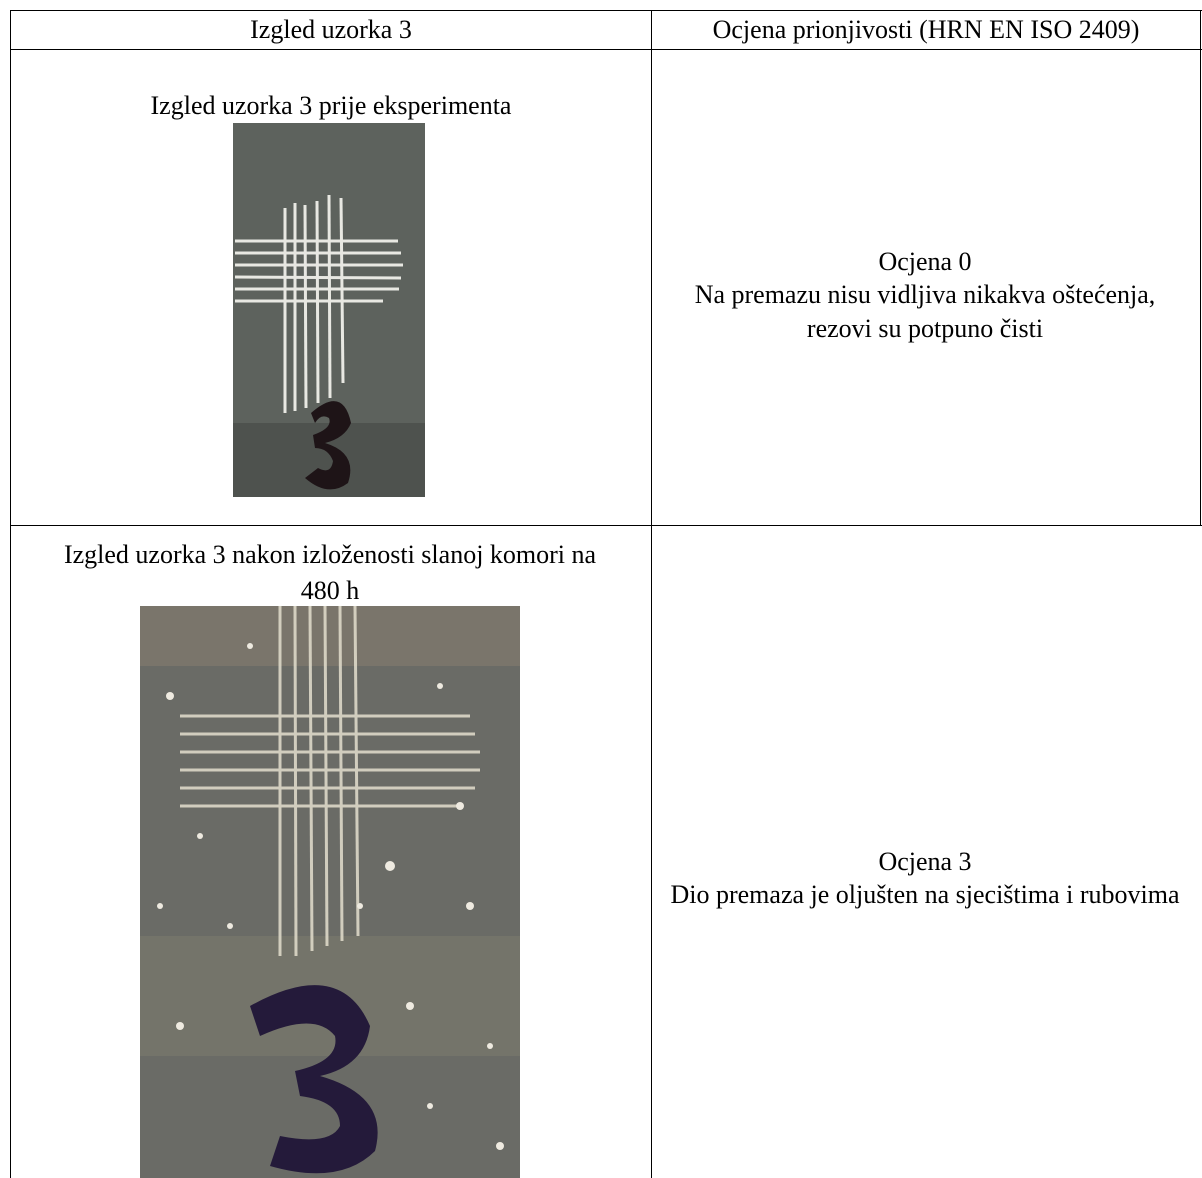 This screenshot has width=1202, height=1178. I want to click on grade: Ocjena 3, so click(925, 861).